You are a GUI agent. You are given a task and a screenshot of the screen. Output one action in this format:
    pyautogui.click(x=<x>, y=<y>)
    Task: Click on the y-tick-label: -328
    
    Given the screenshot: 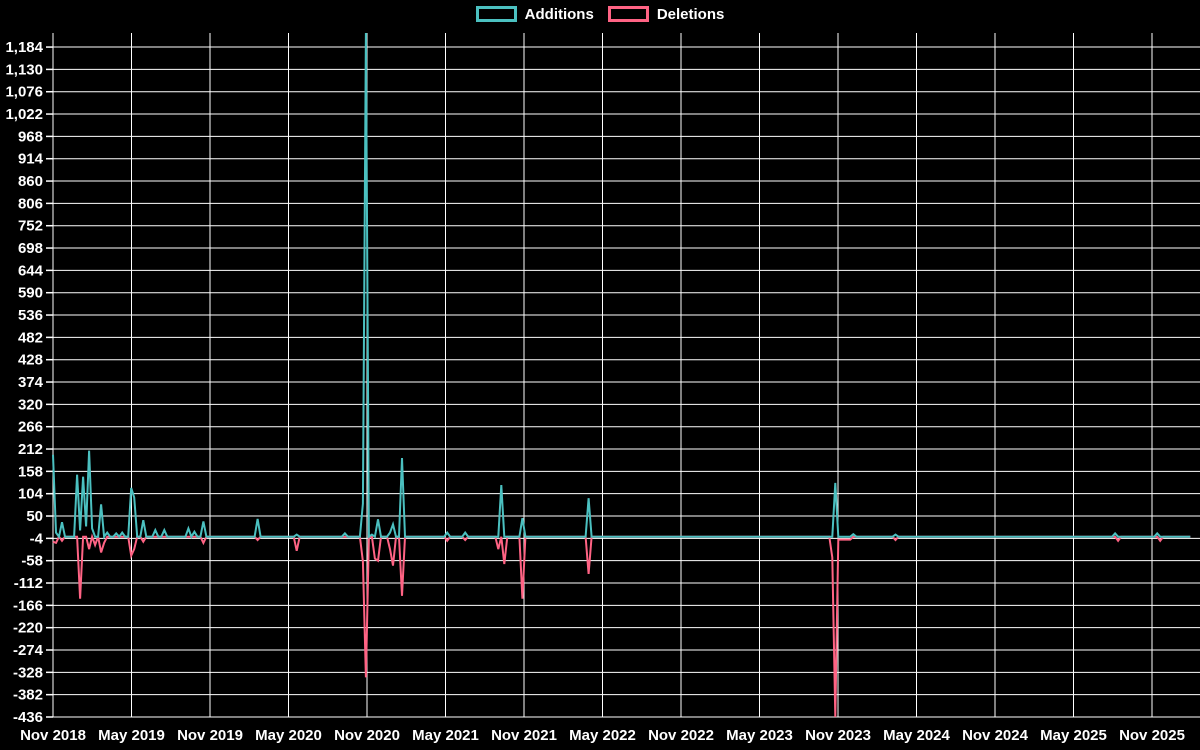 What is the action you would take?
    pyautogui.click(x=28, y=672)
    